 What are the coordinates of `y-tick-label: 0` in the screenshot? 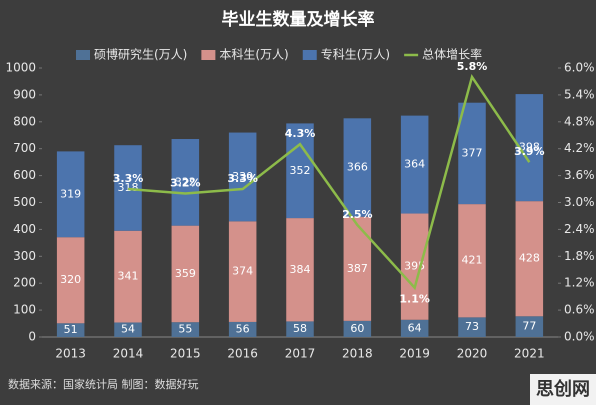 It's located at (32, 337).